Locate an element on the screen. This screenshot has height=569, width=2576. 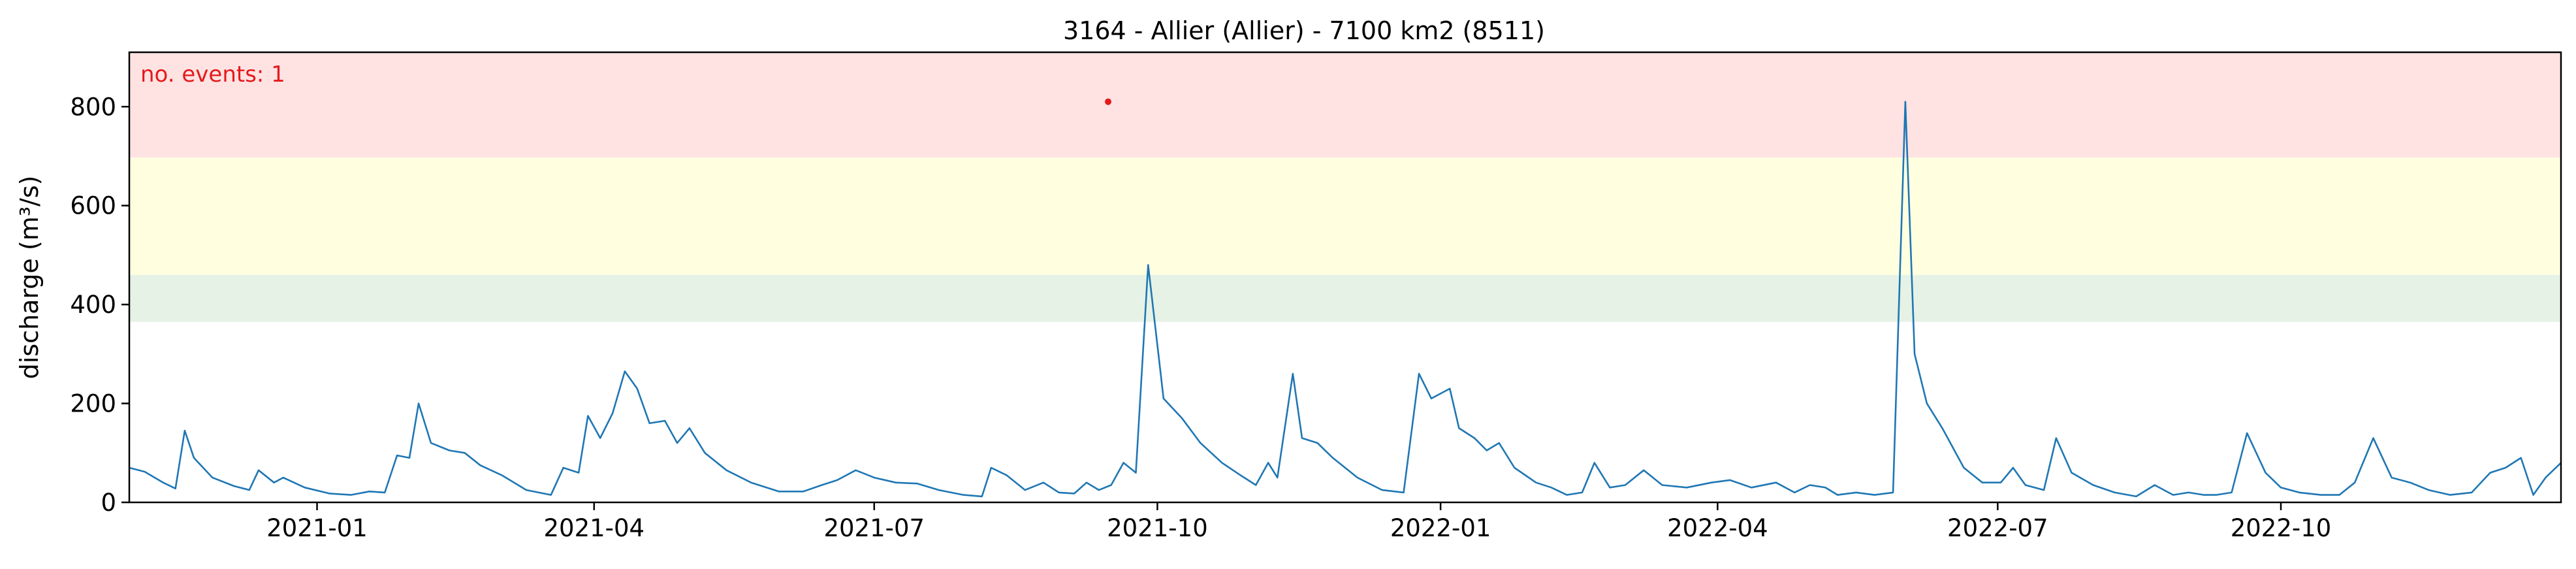
x-tick-label-2021-04: 2021-04 is located at coordinates (593, 528).